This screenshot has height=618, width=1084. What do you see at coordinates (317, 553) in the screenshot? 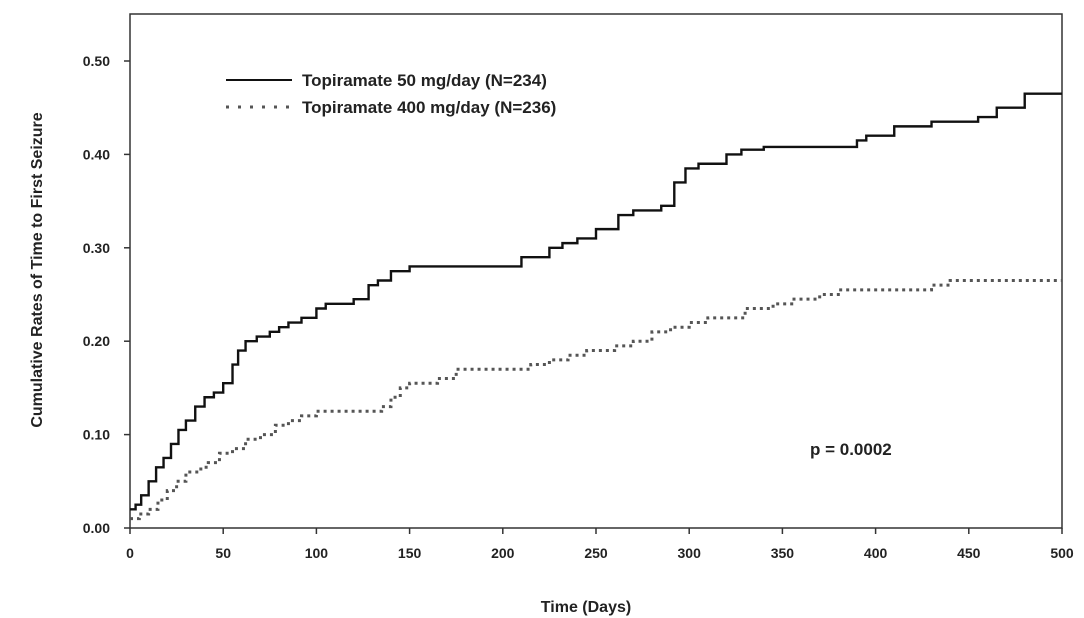
I see `x-tick-label: 100` at bounding box center [317, 553].